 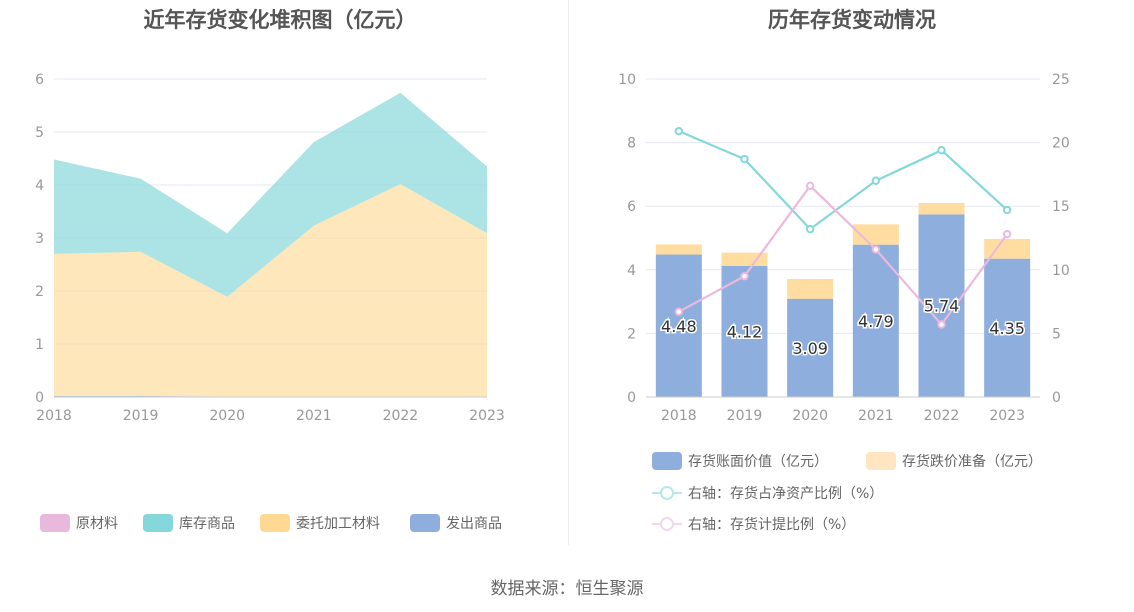 I want to click on right-chart-title: 历年存货变动情况, so click(x=852, y=20).